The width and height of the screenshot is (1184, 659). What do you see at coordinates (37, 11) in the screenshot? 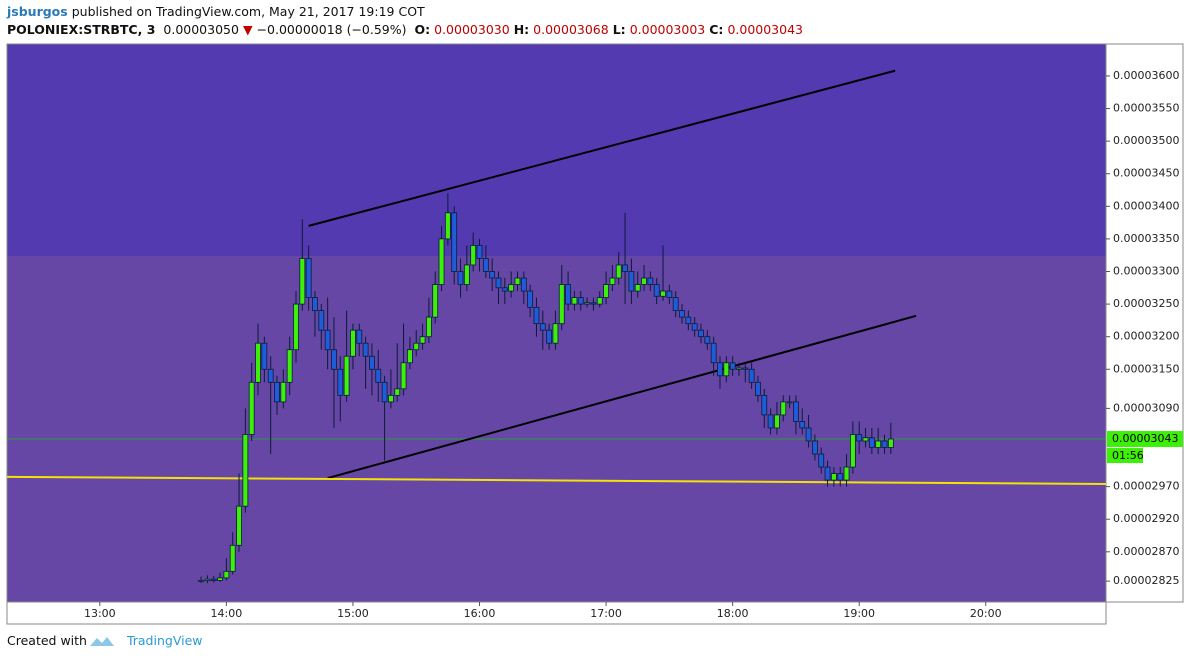
I see `author: jsburgos` at bounding box center [37, 11].